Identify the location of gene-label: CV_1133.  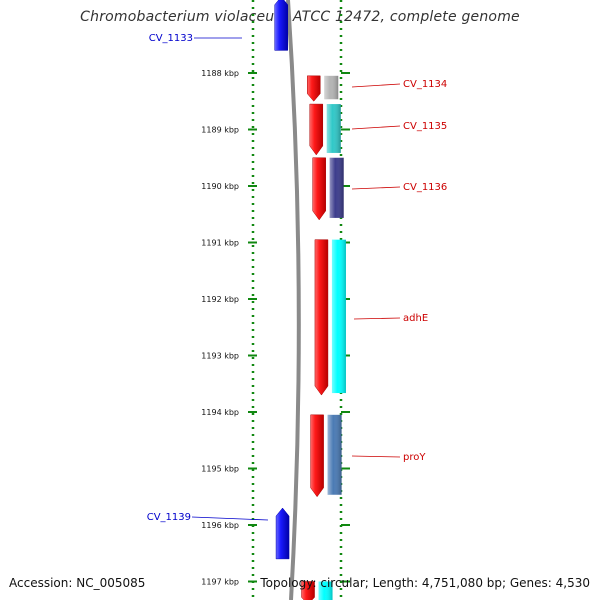
(171, 38).